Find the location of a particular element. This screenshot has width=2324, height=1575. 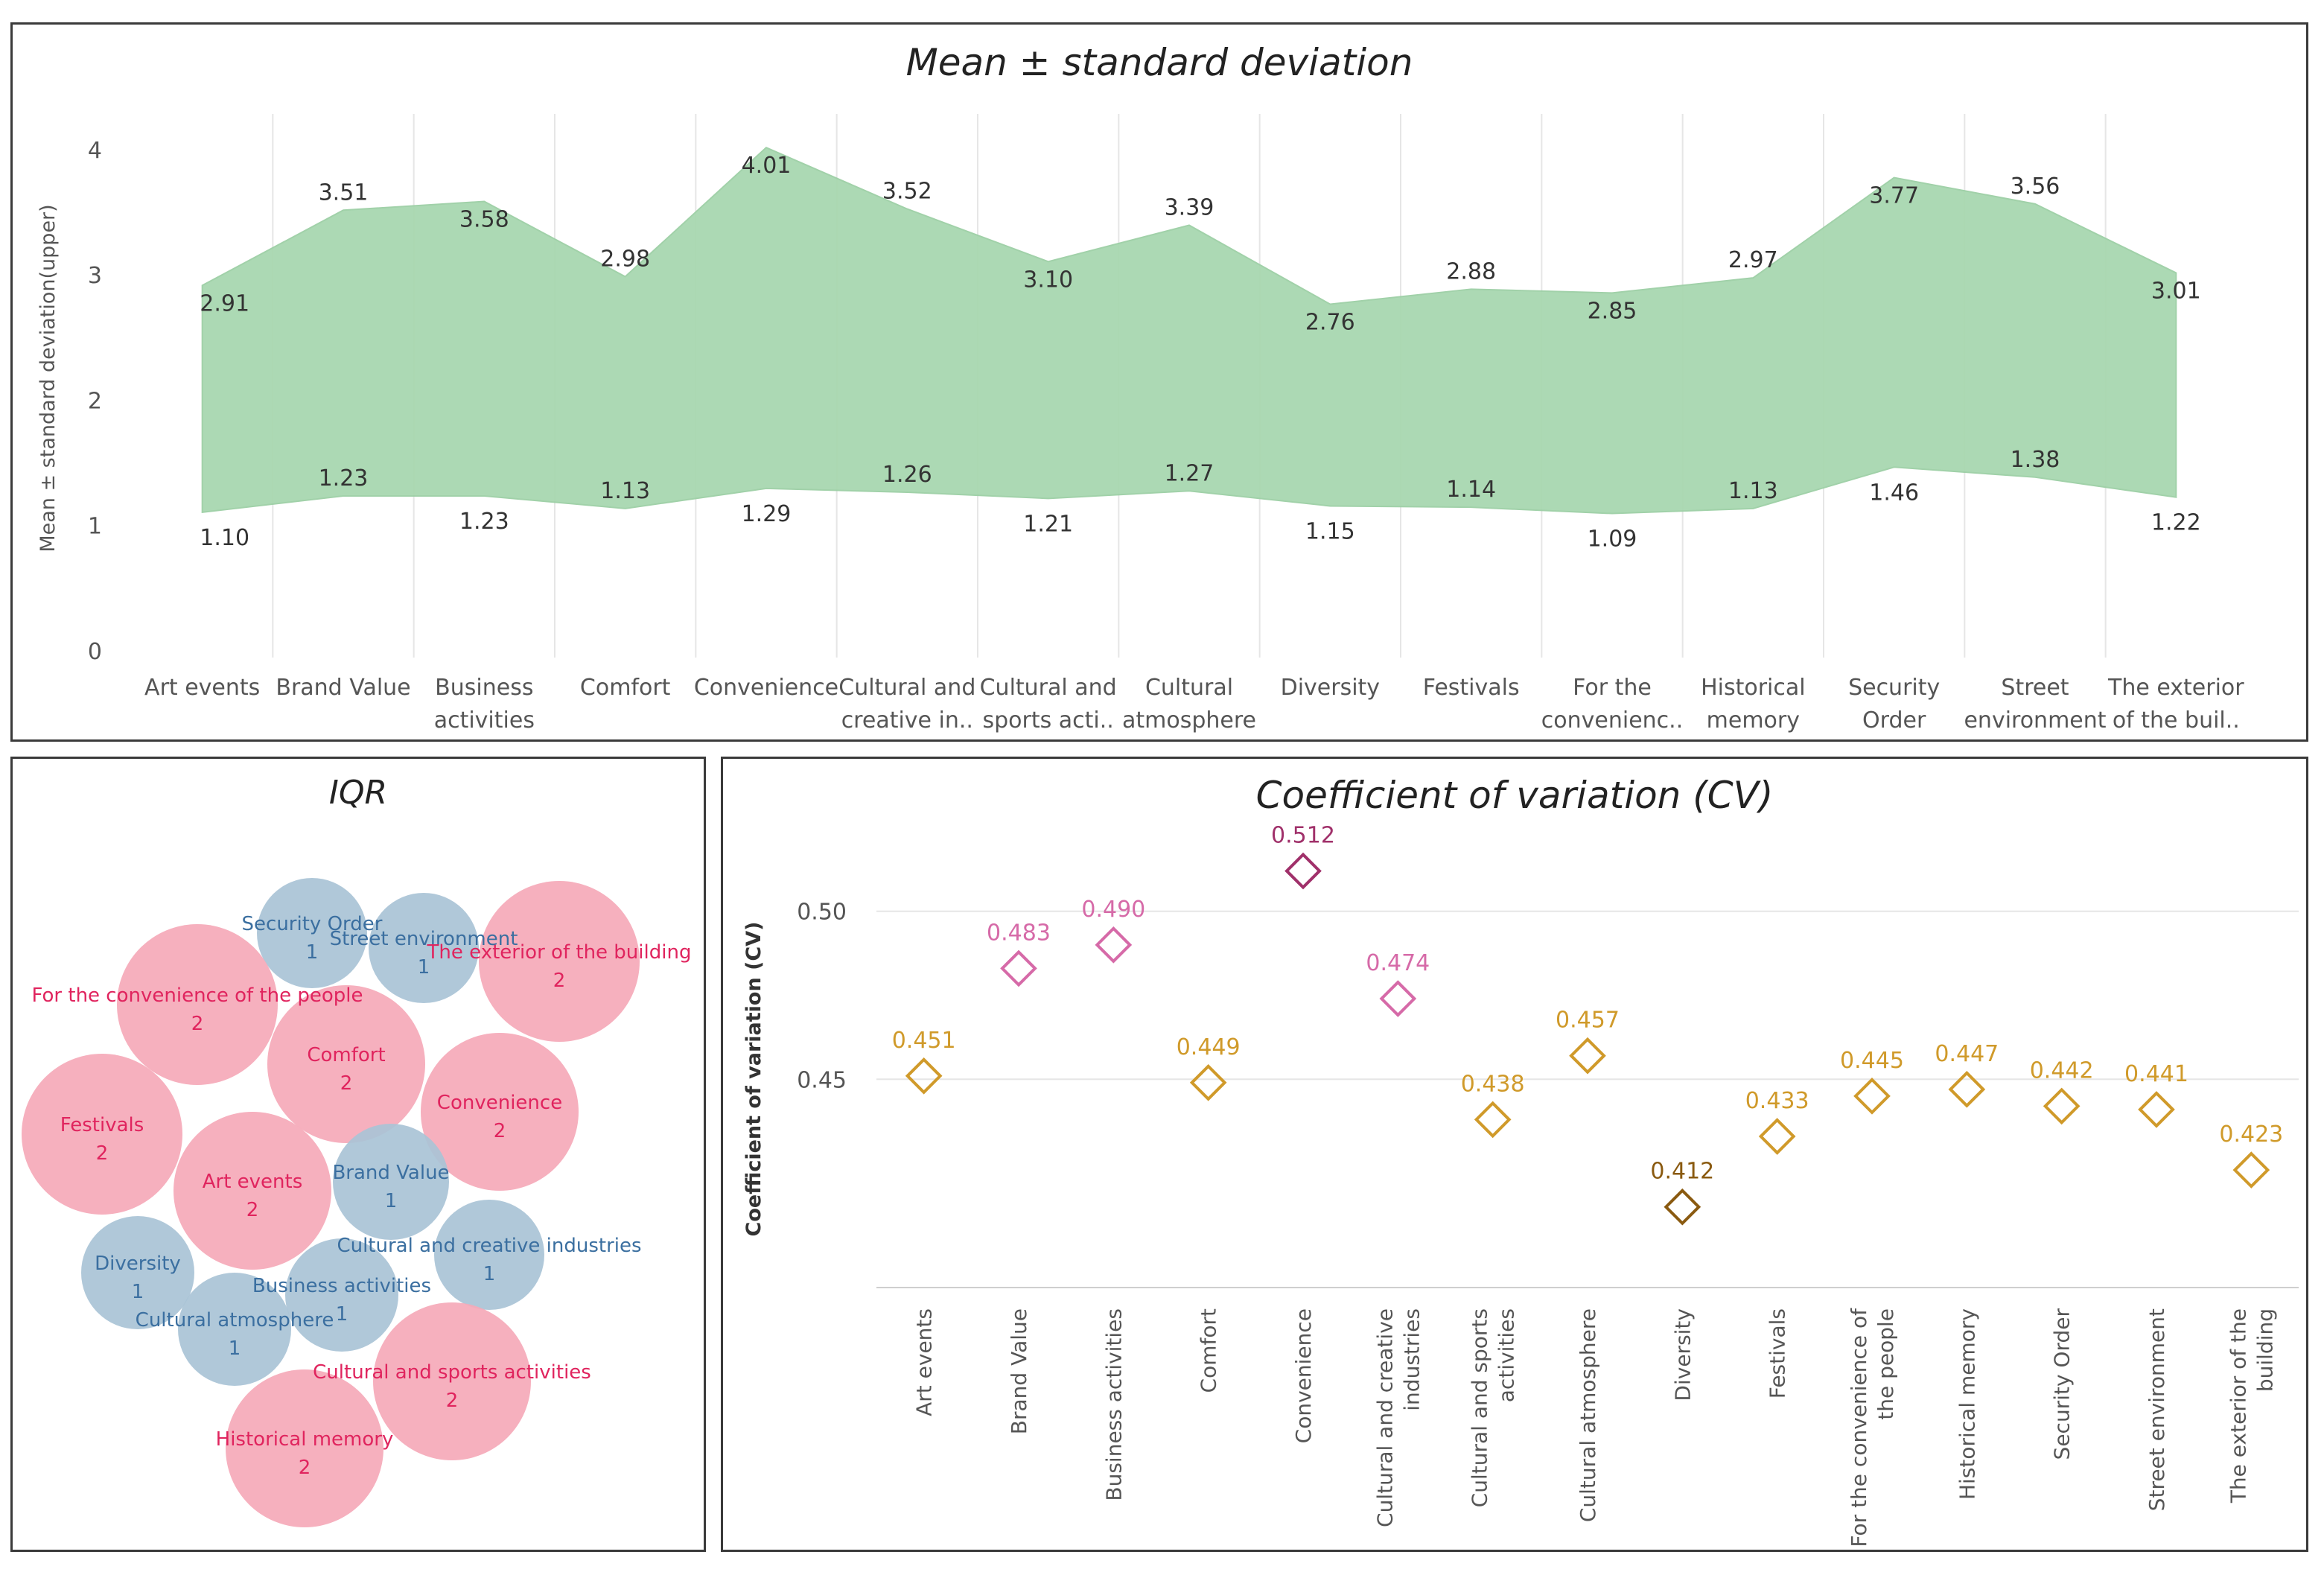

iqr-bubble-name: For the convenience of the people is located at coordinates (197, 995).